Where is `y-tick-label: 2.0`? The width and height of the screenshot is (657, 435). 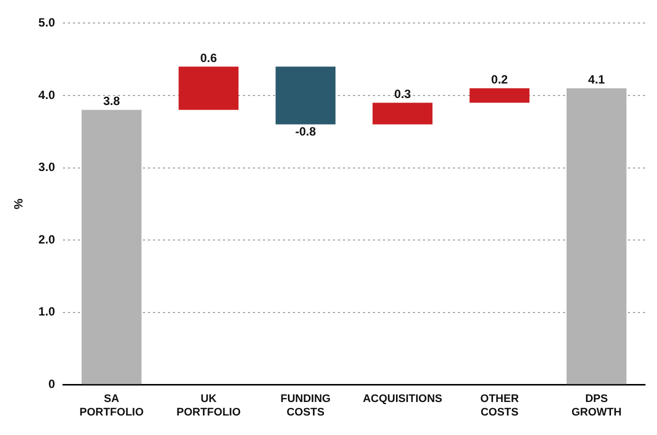 y-tick-label: 2.0 is located at coordinates (47, 239).